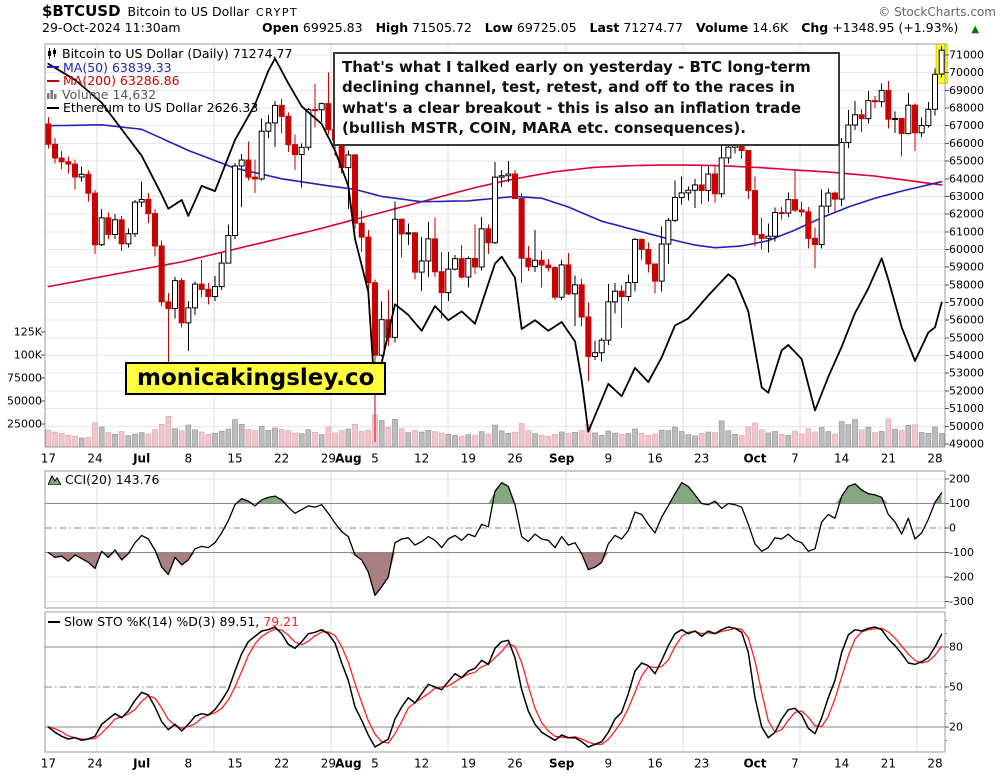  What do you see at coordinates (530, 27) in the screenshot?
I see `quote-low: Low 69725.05` at bounding box center [530, 27].